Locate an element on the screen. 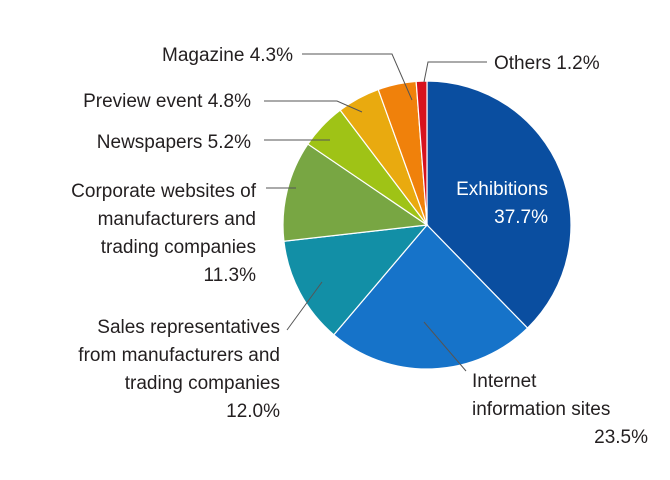 Image resolution: width=670 pixels, height=480 pixels. slice-label-preview-event: Preview event 4.8% is located at coordinates (167, 101).